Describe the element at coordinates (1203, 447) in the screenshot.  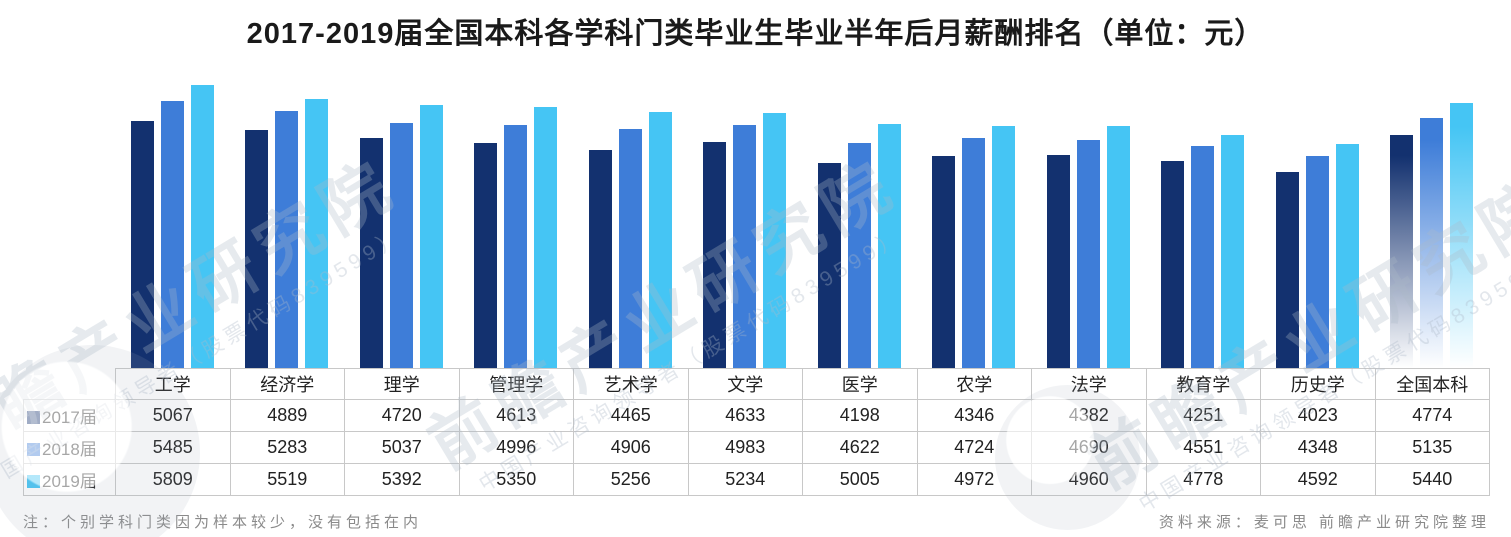
I see `value-cell-2018届-教育学: 4551` at that location.